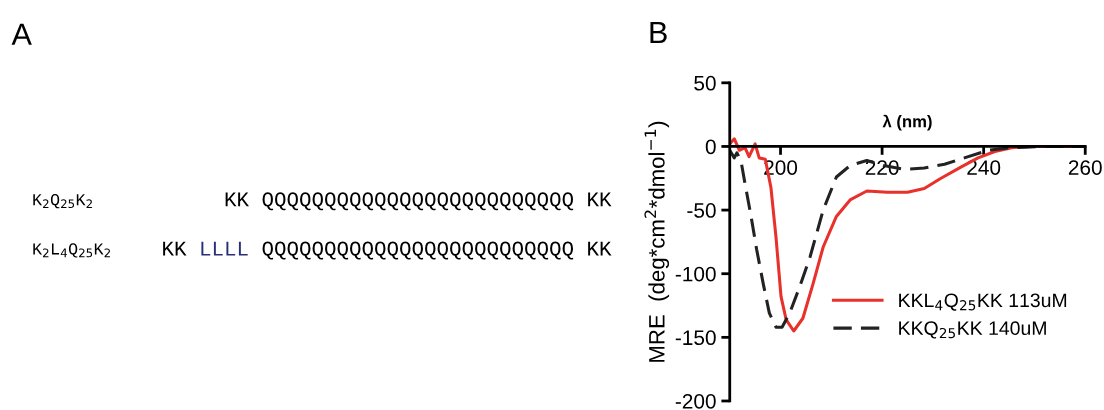 The image size is (1104, 410). What do you see at coordinates (695, 401) in the screenshot?
I see `y-tick-label: -200` at bounding box center [695, 401].